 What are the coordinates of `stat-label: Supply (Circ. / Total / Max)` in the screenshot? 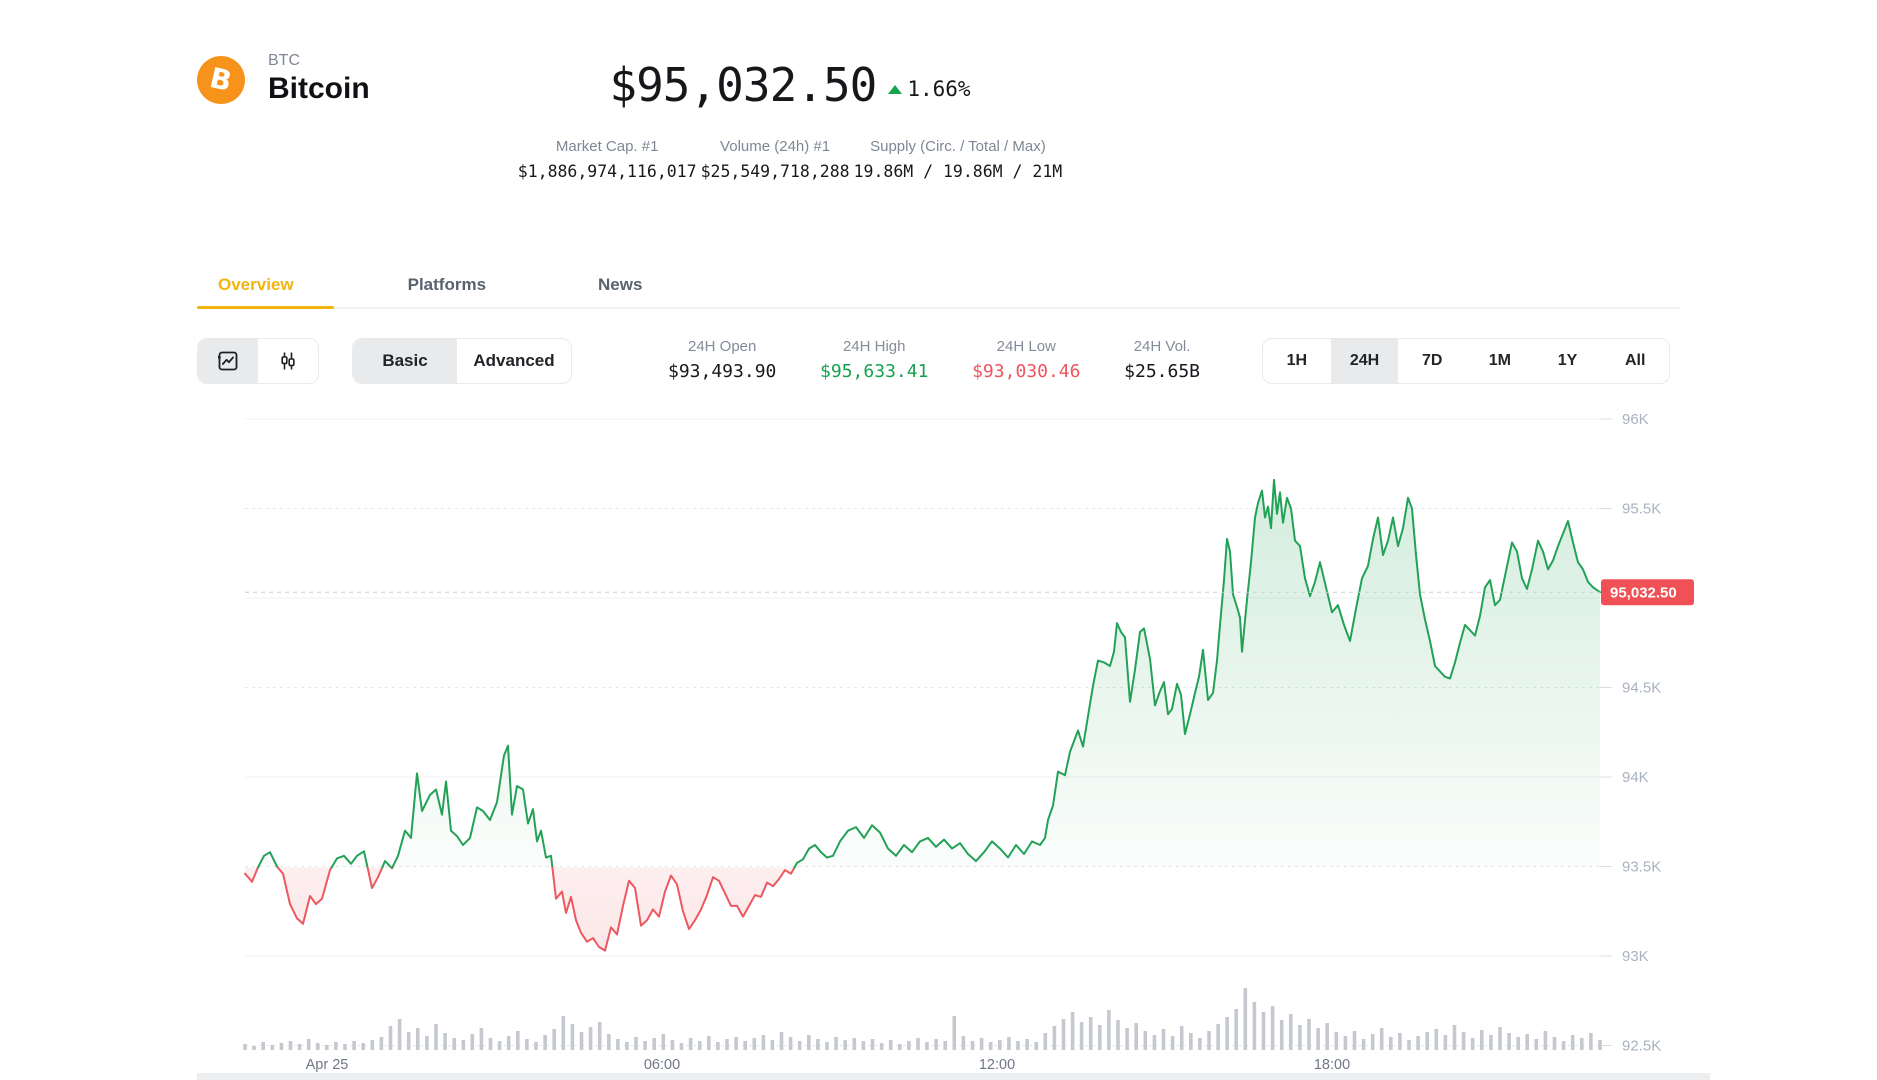 It's located at (958, 146).